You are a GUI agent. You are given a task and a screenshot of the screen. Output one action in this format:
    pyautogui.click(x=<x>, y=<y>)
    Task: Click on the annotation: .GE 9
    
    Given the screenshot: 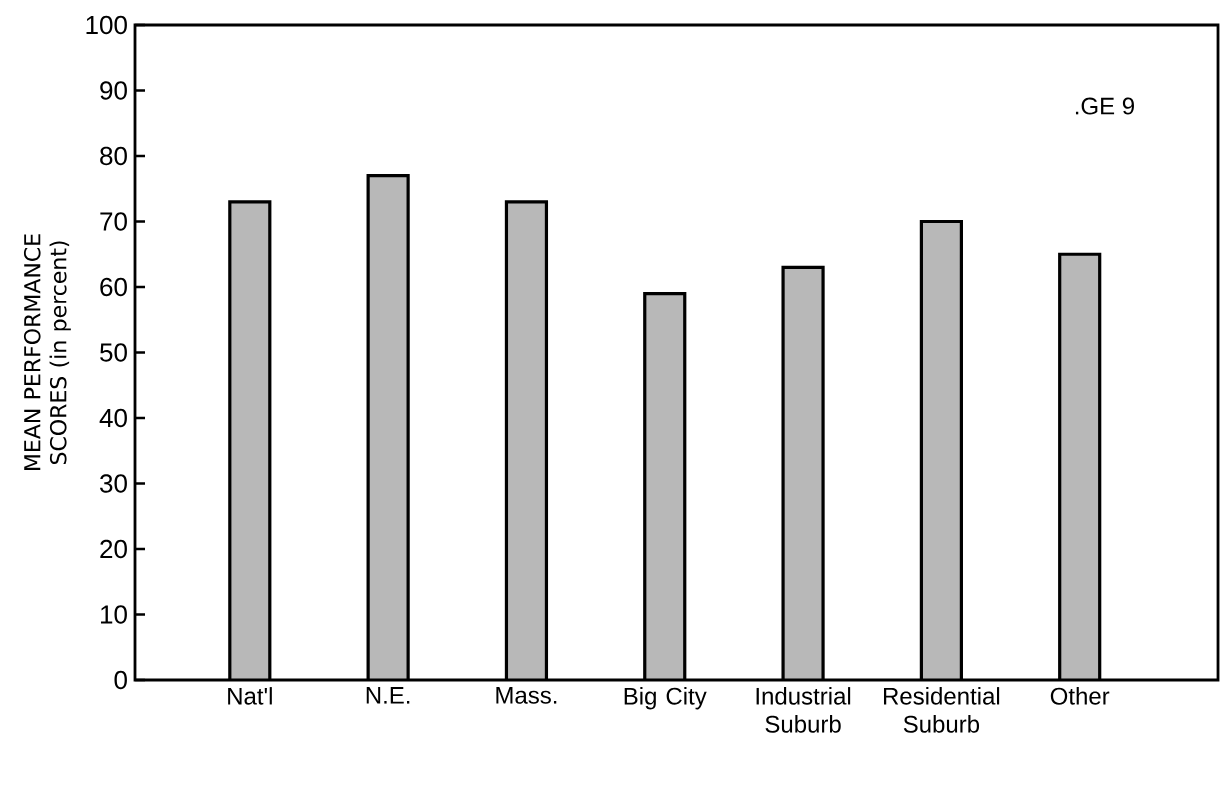 What is the action you would take?
    pyautogui.click(x=1104, y=106)
    